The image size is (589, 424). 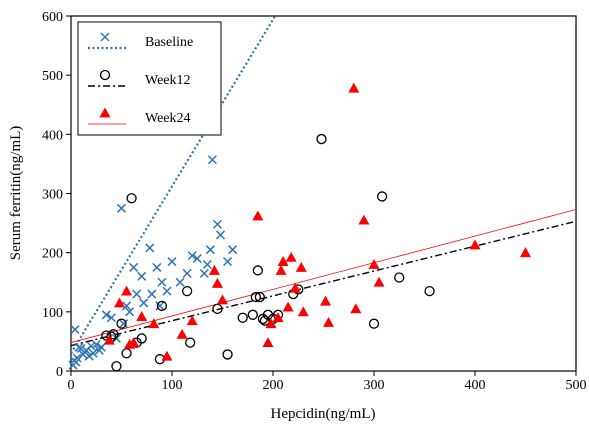 I want to click on legend: Baseline Week12 Week24, so click(x=149, y=78).